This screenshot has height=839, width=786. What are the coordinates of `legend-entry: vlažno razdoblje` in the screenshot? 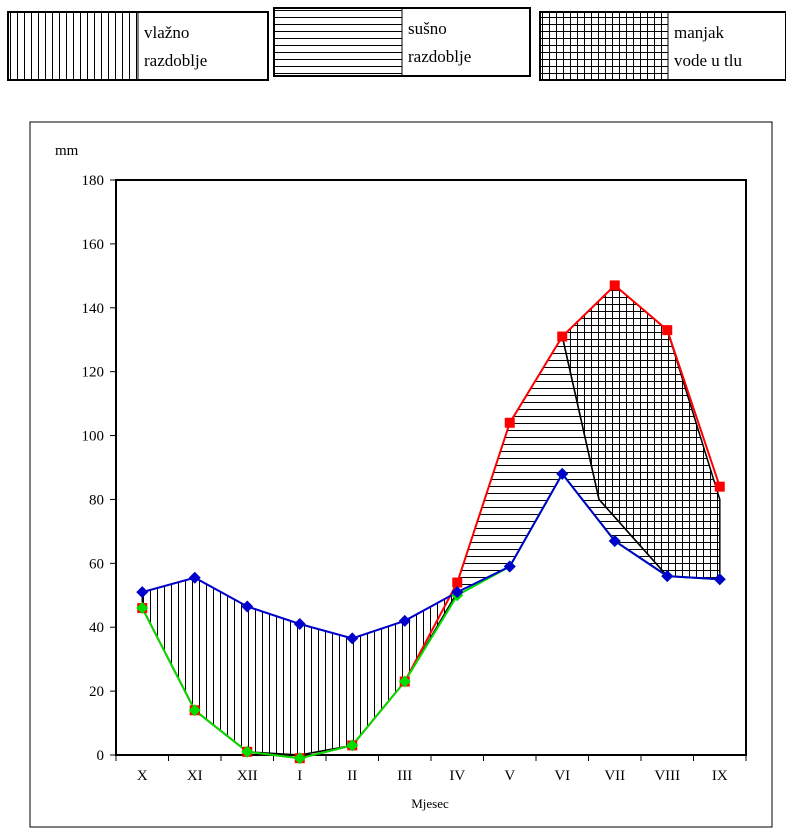 It's located at (138, 46).